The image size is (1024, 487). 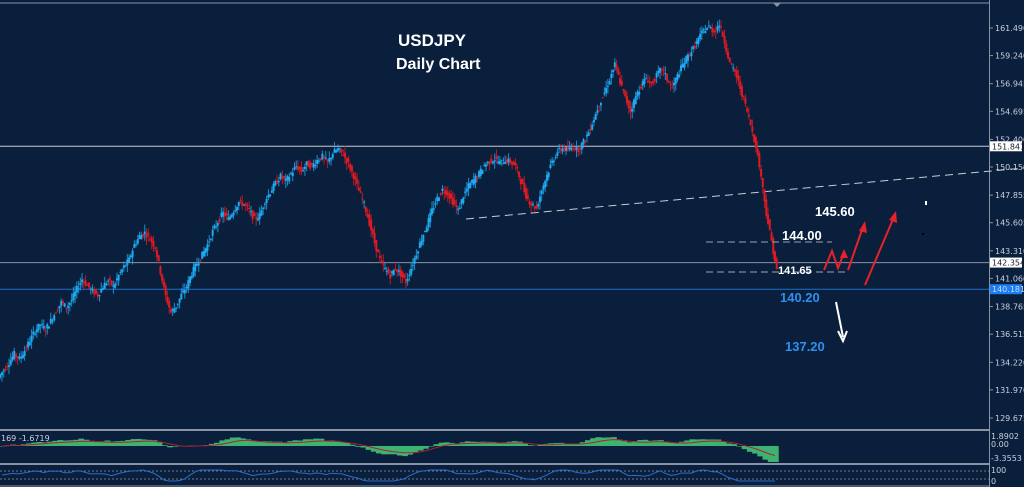 I want to click on oscillator-line, so click(x=388, y=475).